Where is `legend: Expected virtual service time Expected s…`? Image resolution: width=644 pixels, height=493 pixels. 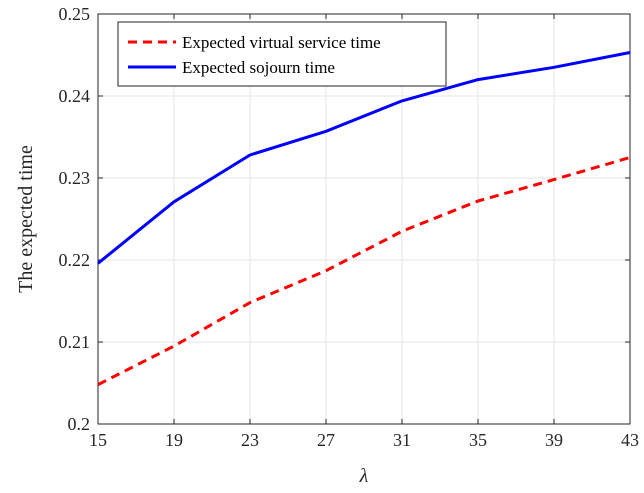
legend: Expected virtual service time Expected s… is located at coordinates (282, 54).